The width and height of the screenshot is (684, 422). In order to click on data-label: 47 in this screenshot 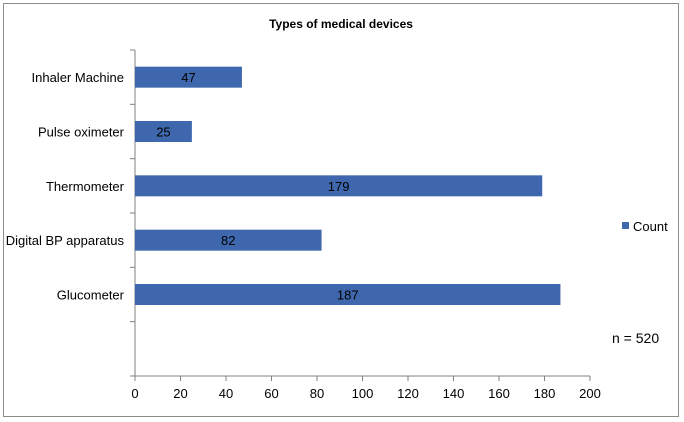, I will do `click(188, 77)`.